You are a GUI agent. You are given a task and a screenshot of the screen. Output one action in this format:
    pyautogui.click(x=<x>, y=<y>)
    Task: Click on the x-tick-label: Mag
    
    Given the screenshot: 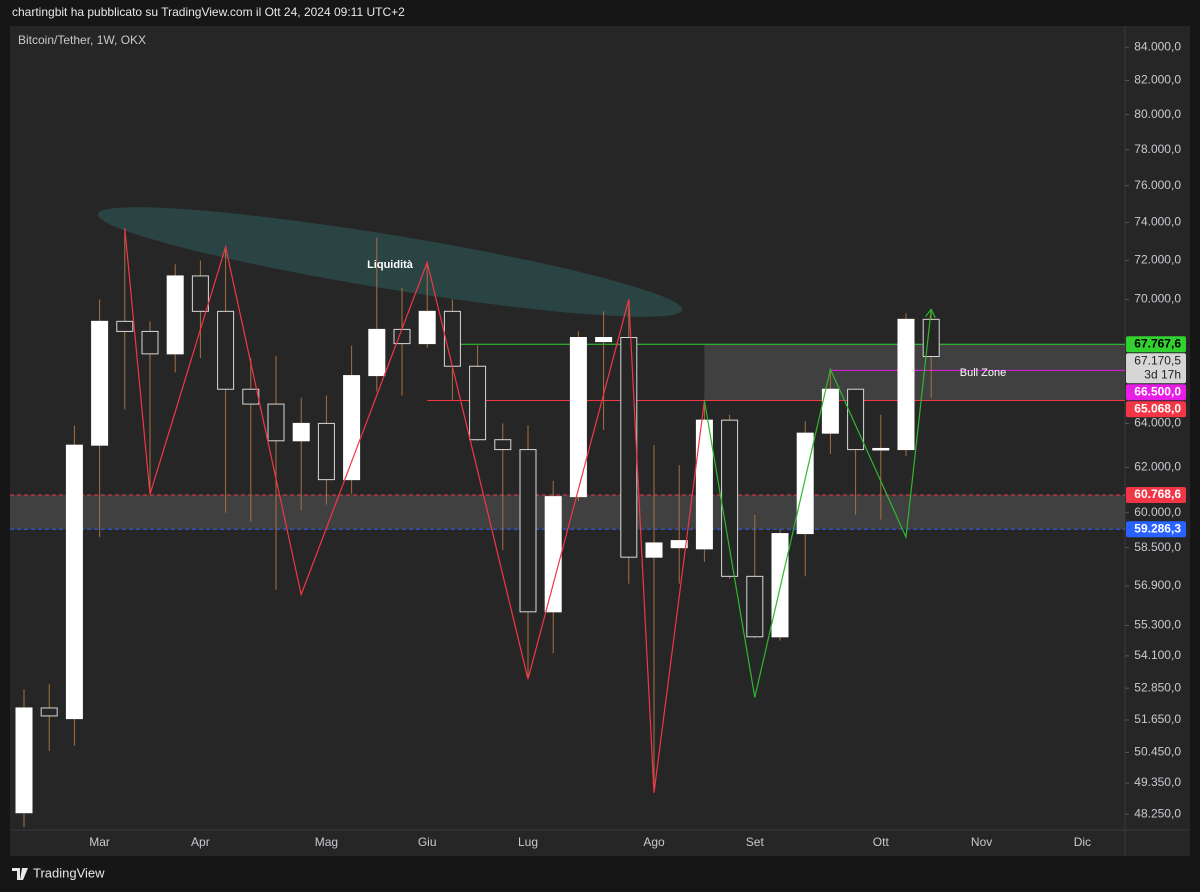 What is the action you would take?
    pyautogui.click(x=326, y=842)
    